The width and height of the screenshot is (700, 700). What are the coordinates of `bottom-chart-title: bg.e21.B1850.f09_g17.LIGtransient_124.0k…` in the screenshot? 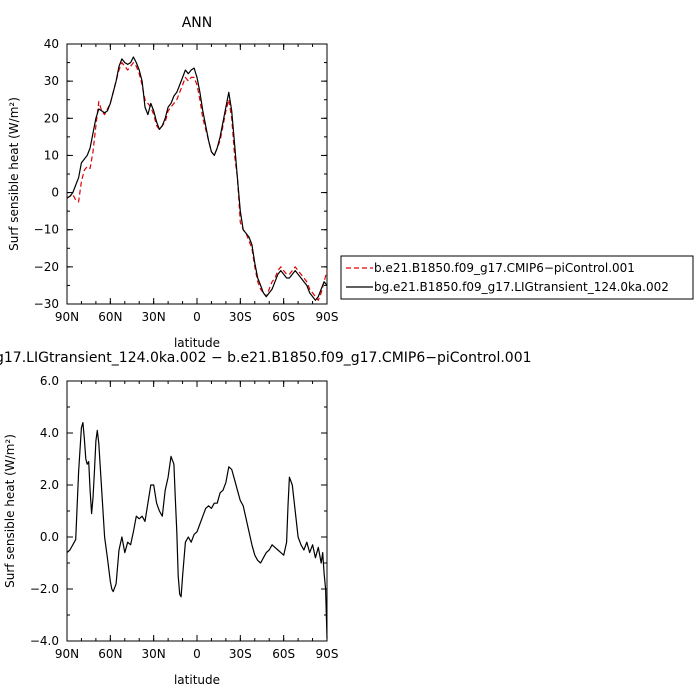 It's located at (266, 358).